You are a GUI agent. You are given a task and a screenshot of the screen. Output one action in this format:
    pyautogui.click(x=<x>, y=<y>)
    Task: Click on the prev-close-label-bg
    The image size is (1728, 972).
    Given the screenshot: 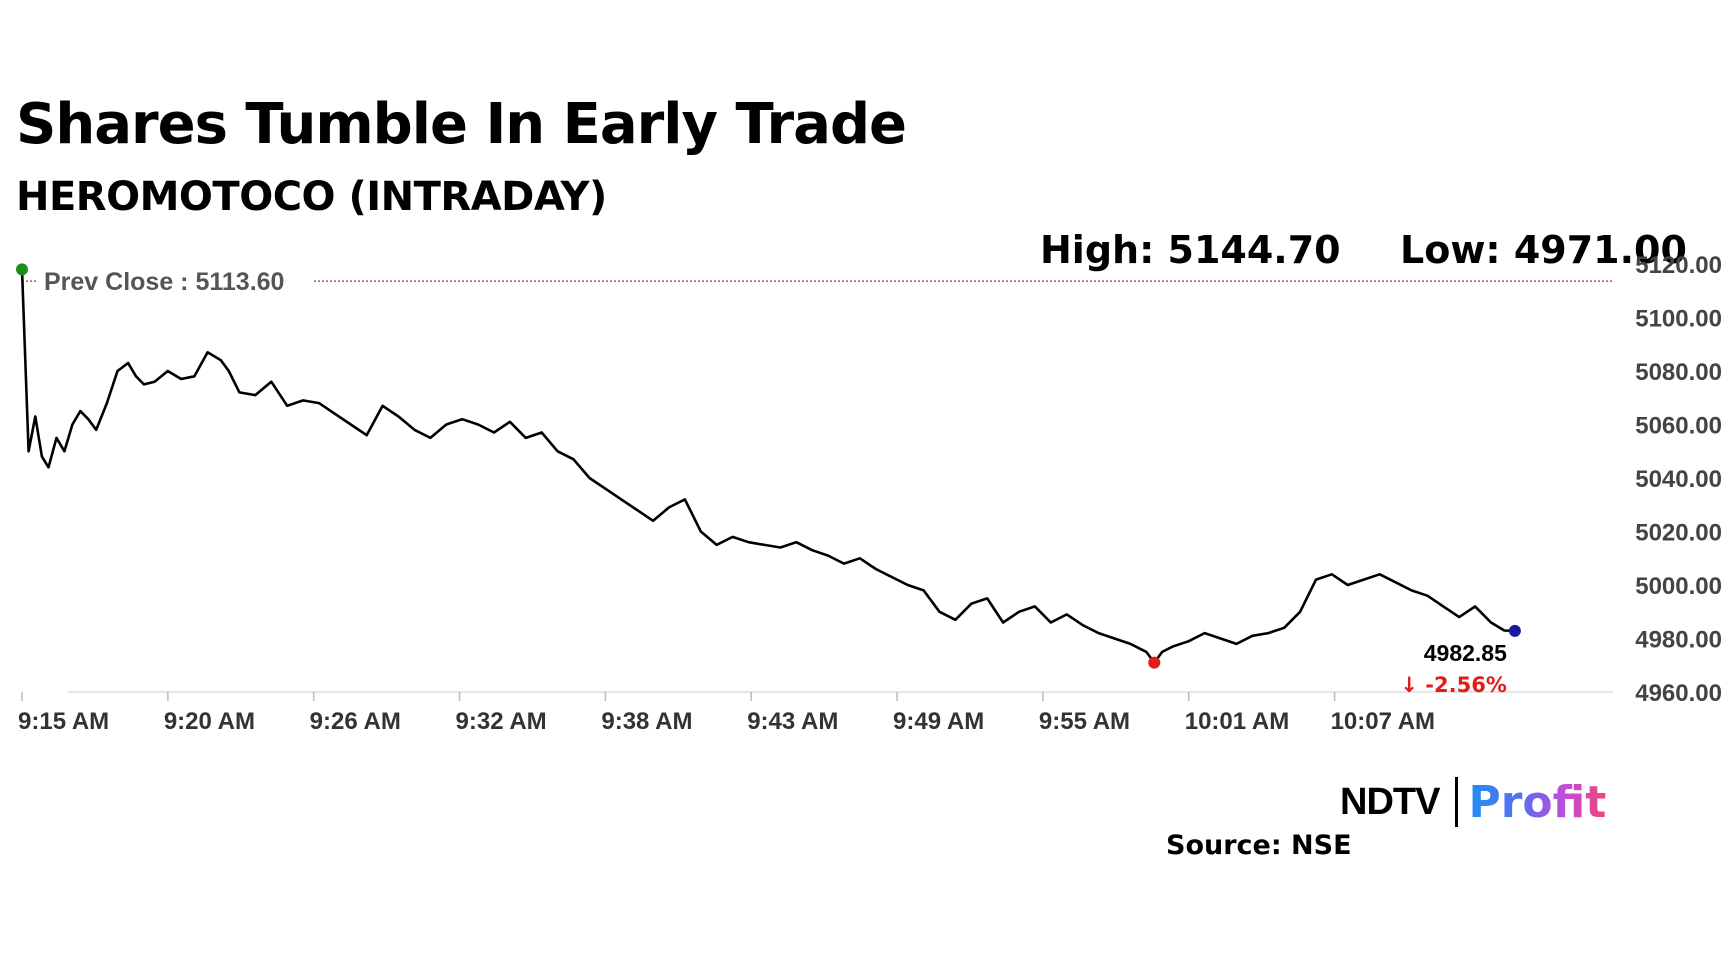 What is the action you would take?
    pyautogui.click(x=175, y=281)
    